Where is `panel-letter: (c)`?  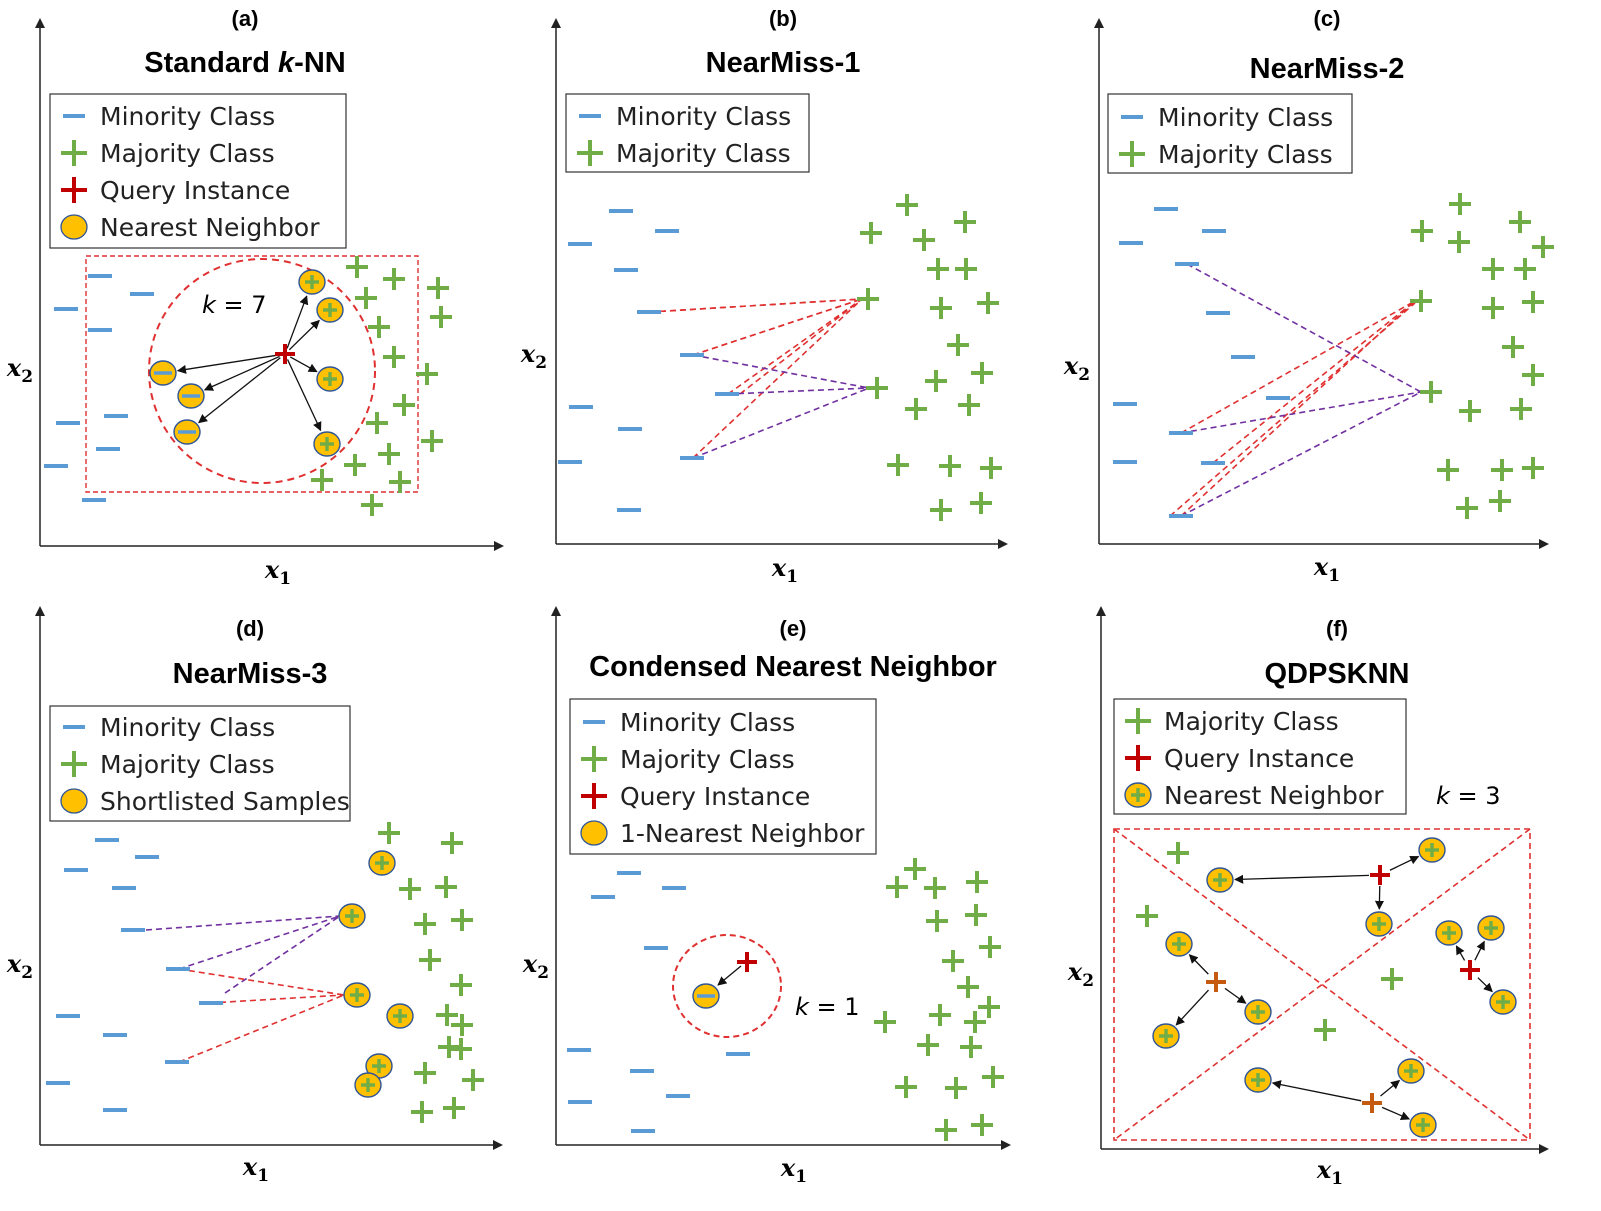 panel-letter: (c) is located at coordinates (1327, 18).